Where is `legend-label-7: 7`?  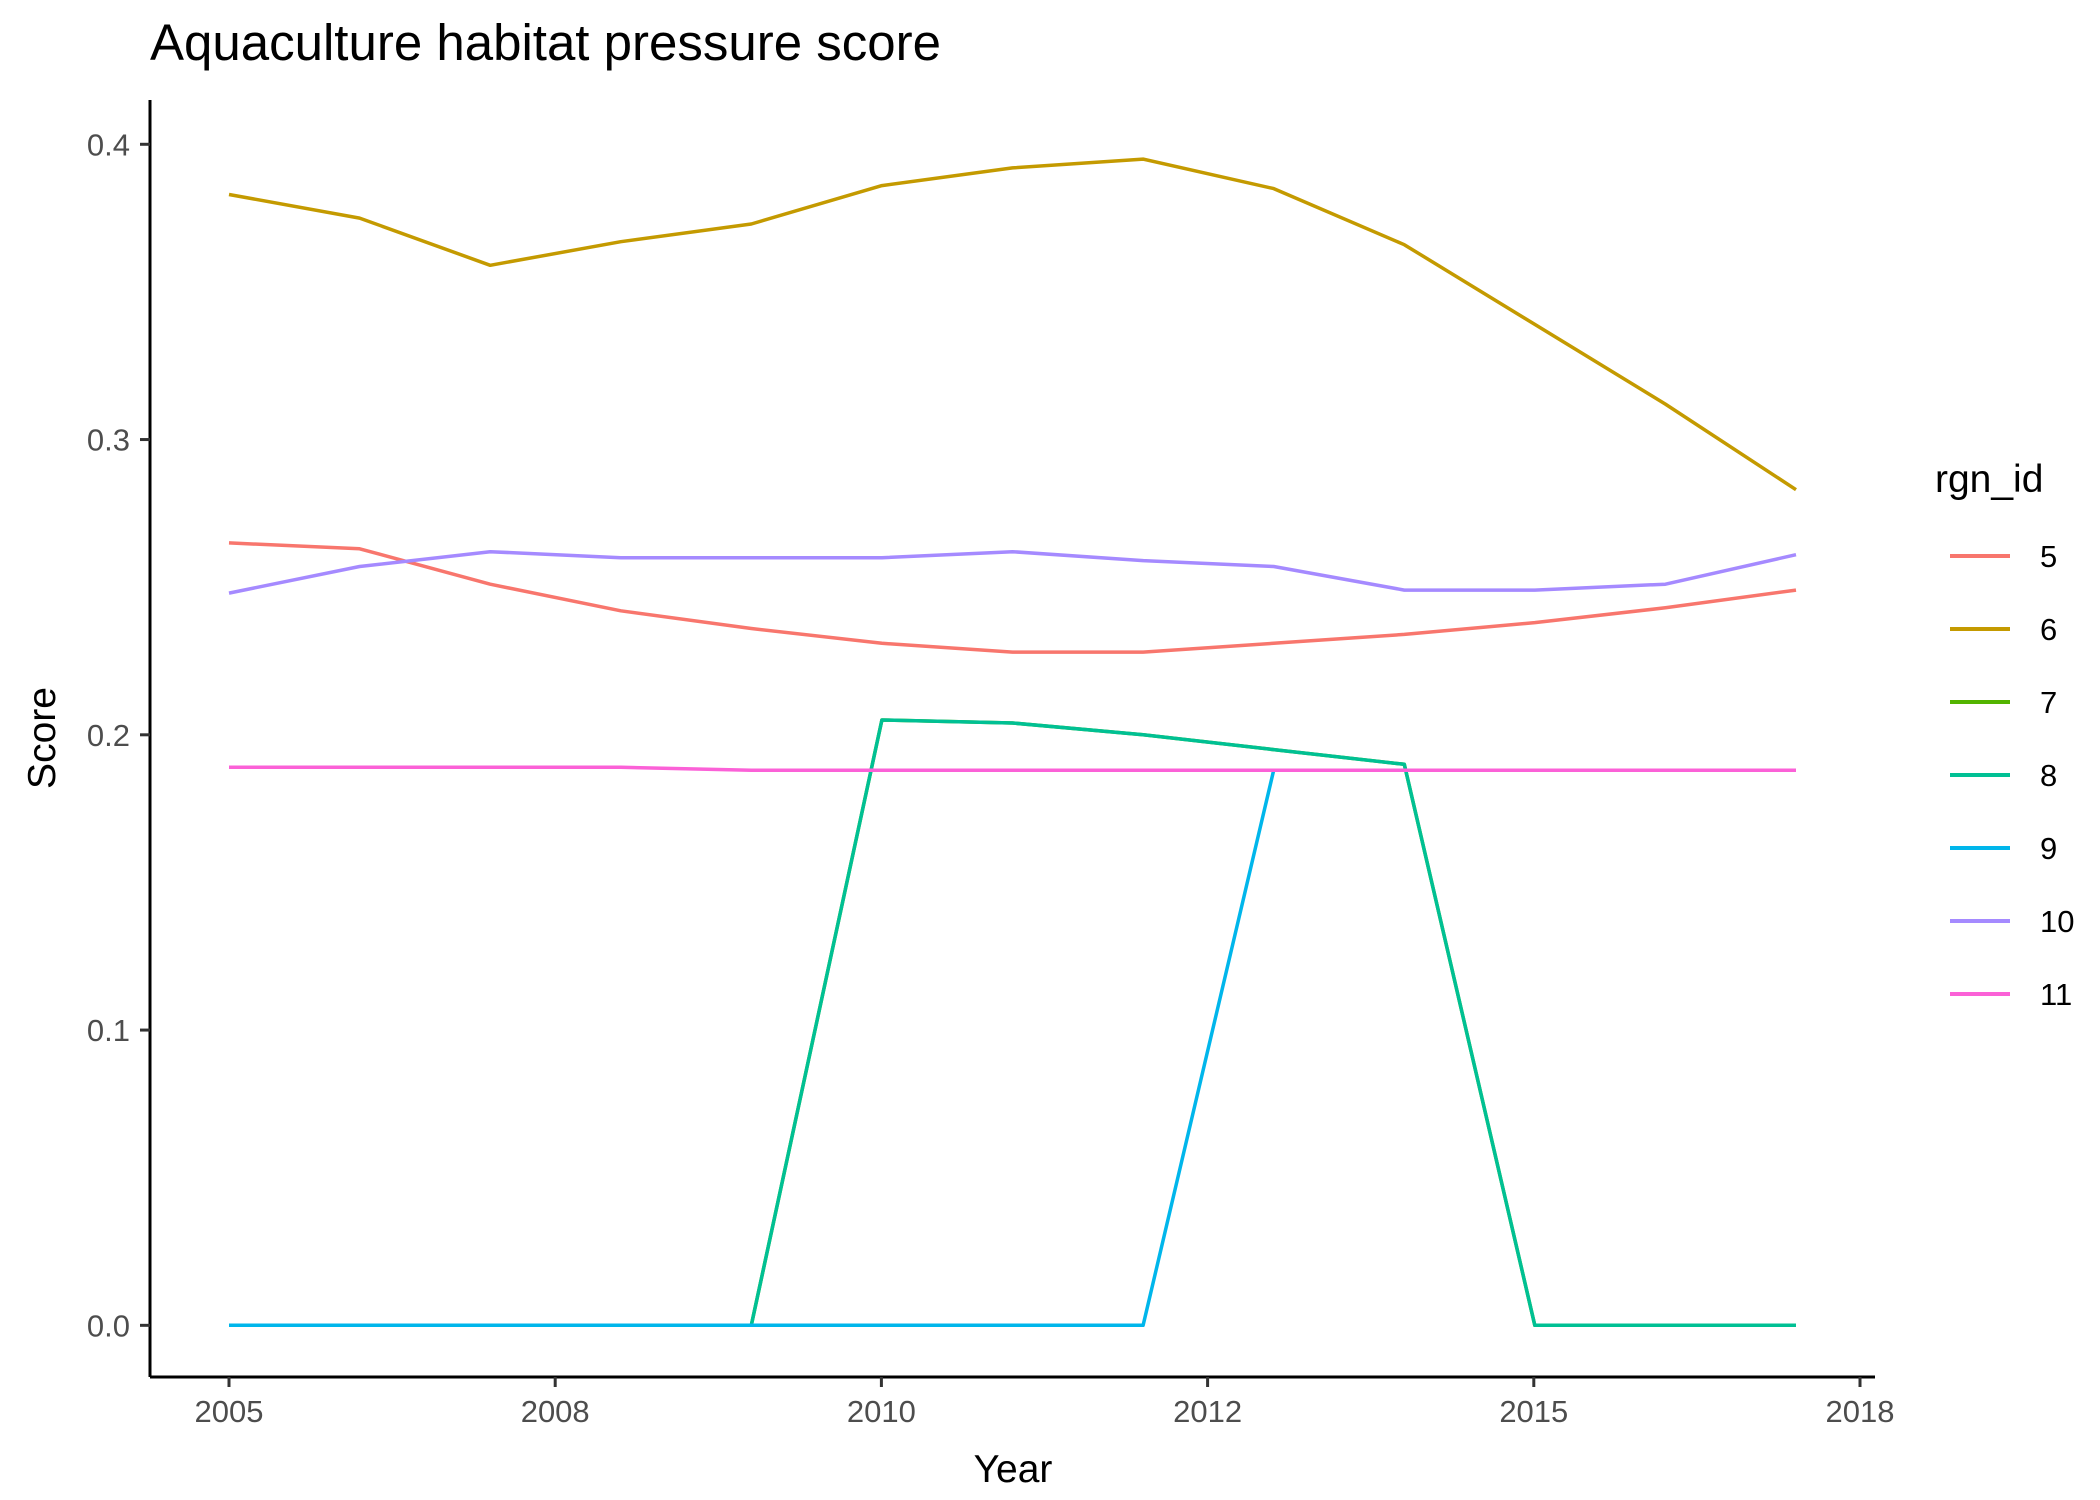
legend-label-7: 7 is located at coordinates (2048, 702).